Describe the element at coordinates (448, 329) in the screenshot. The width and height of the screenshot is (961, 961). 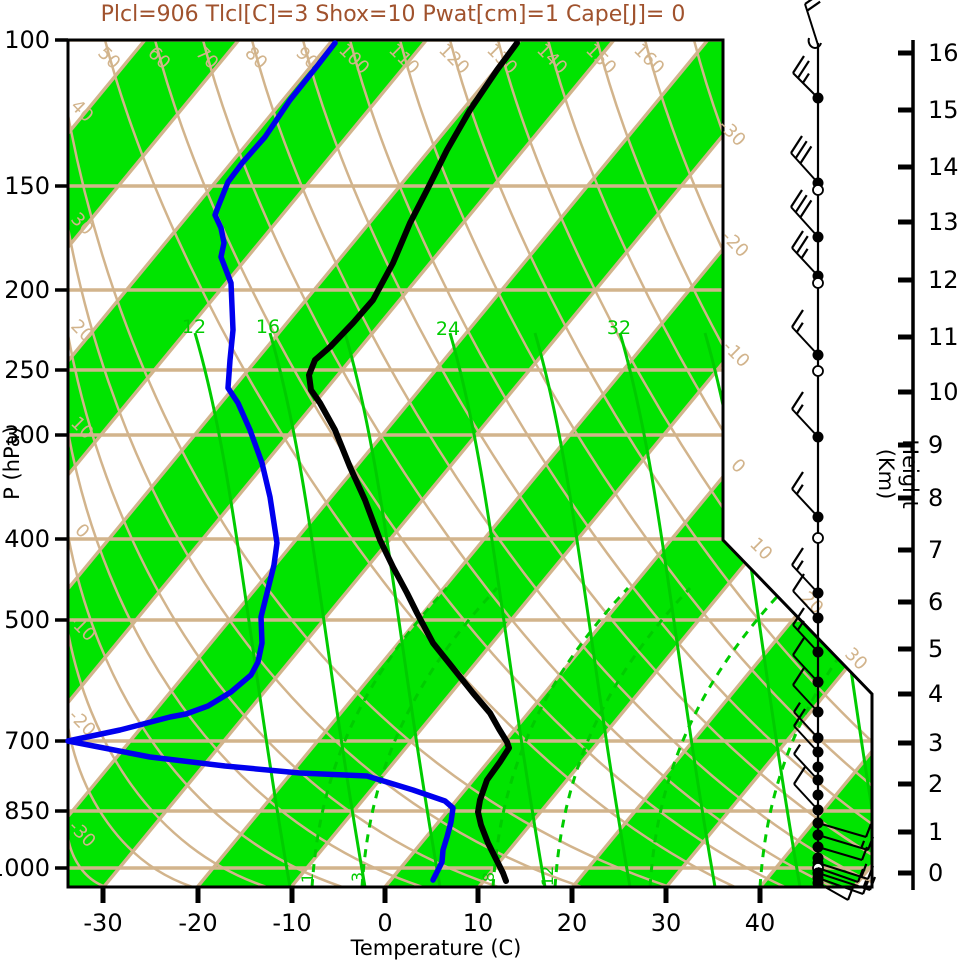
I see `svg-text: 24` at that location.